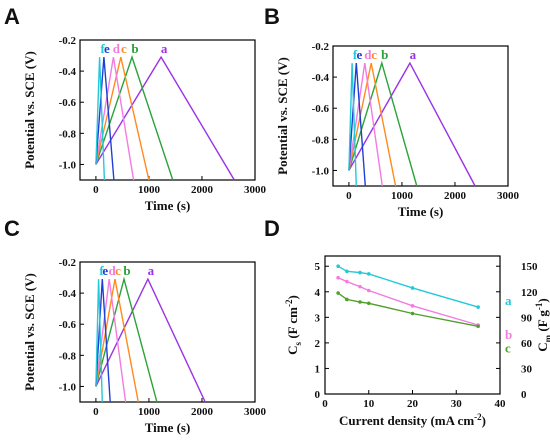 The width and height of the screenshot is (550, 440). I want to click on y-right-tick-label: 120, so click(529, 293).